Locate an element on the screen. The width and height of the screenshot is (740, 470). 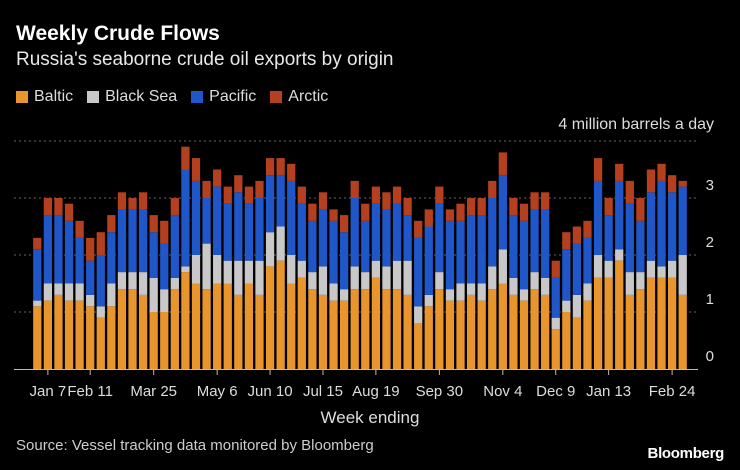
legend-label-pacific: Pacific is located at coordinates (233, 96).